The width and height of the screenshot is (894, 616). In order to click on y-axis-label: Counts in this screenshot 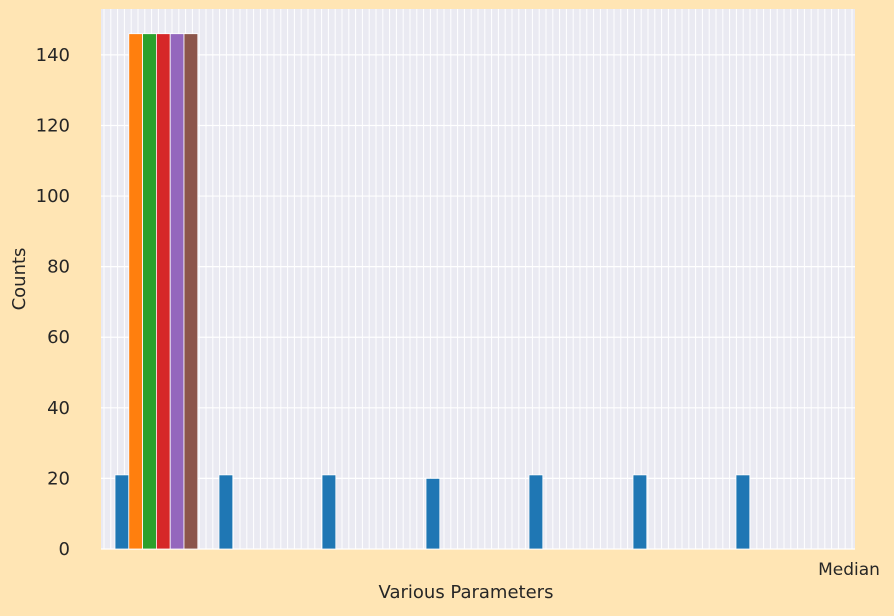, I will do `click(19, 279)`.